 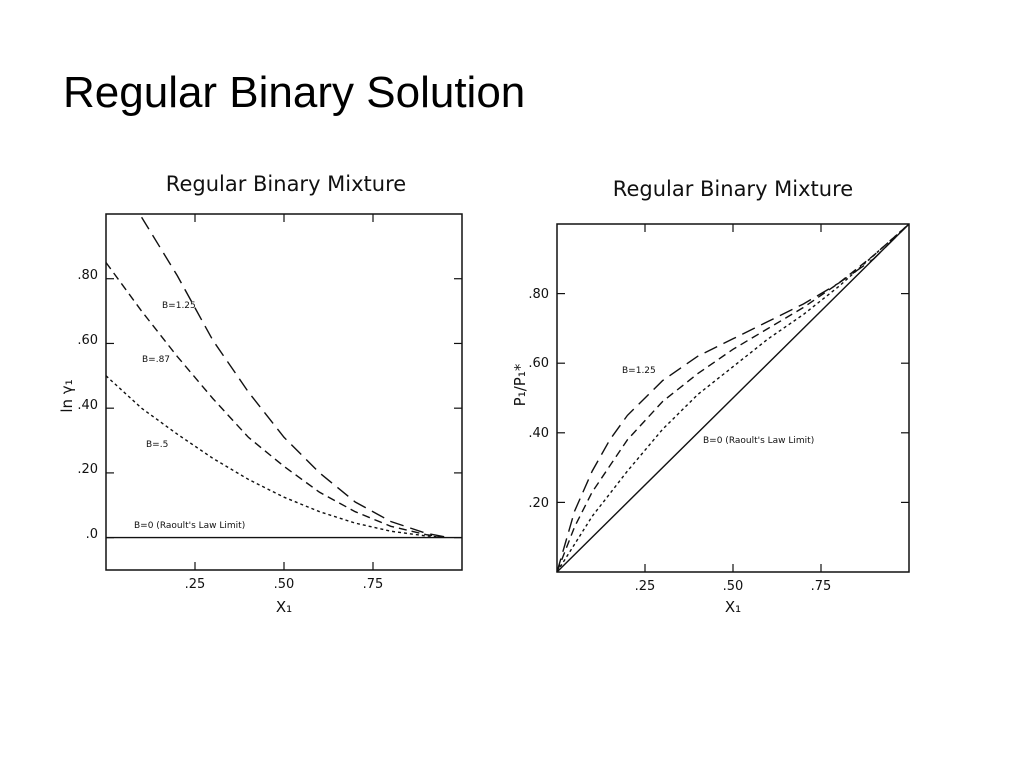 I want to click on slide-title: Regular Binary Solution, so click(x=294, y=92).